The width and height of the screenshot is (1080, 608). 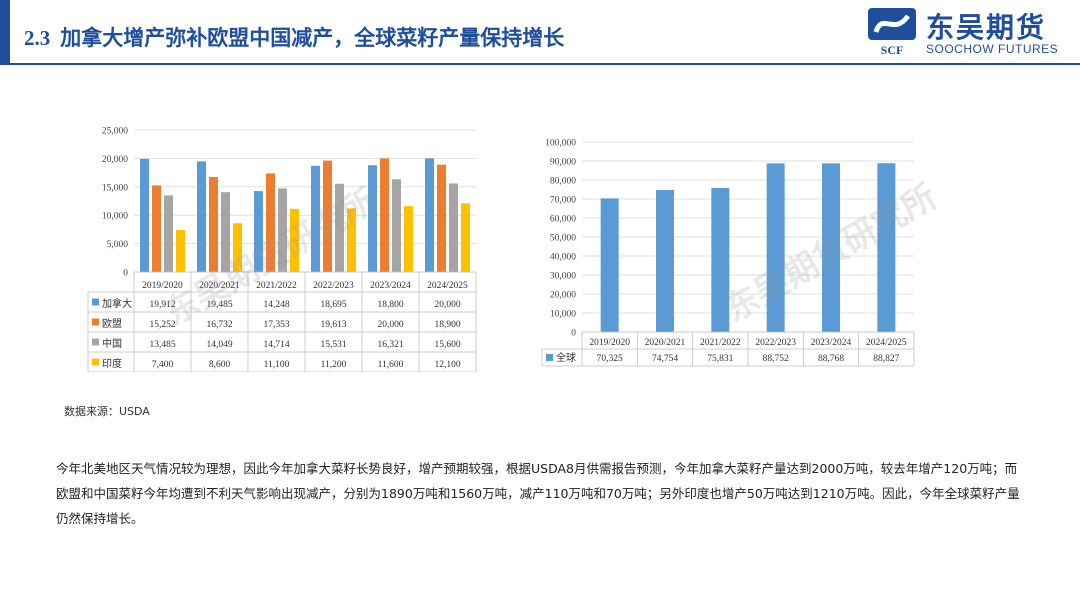 I want to click on bar-中国-2021/2022, so click(x=282, y=230).